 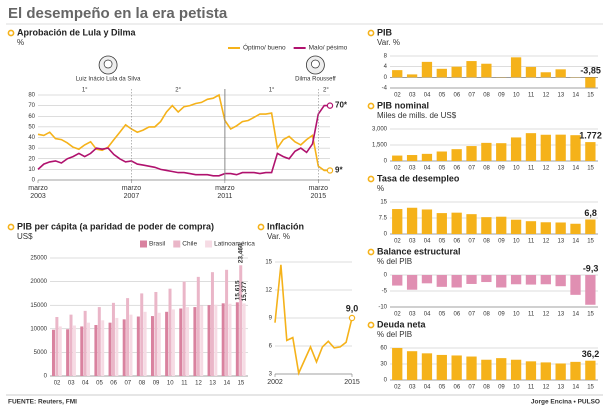 What do you see at coordinates (352, 382) in the screenshot?
I see `x-tick-label: 2015` at bounding box center [352, 382].